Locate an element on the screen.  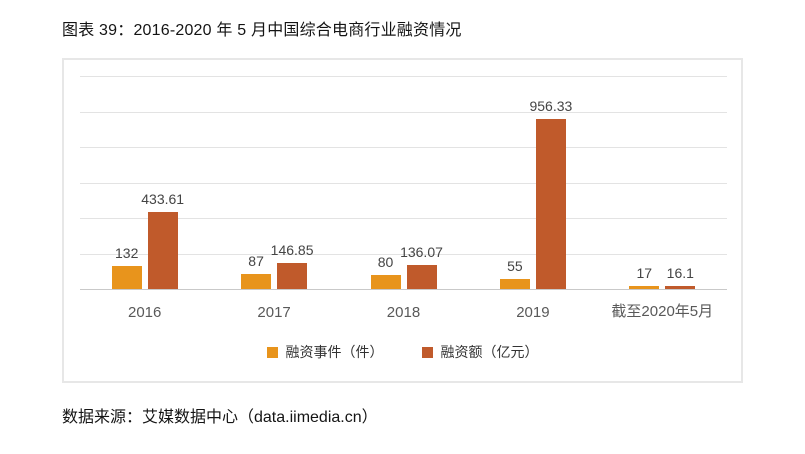
legend-label: 融资事件（件） is located at coordinates (334, 352).